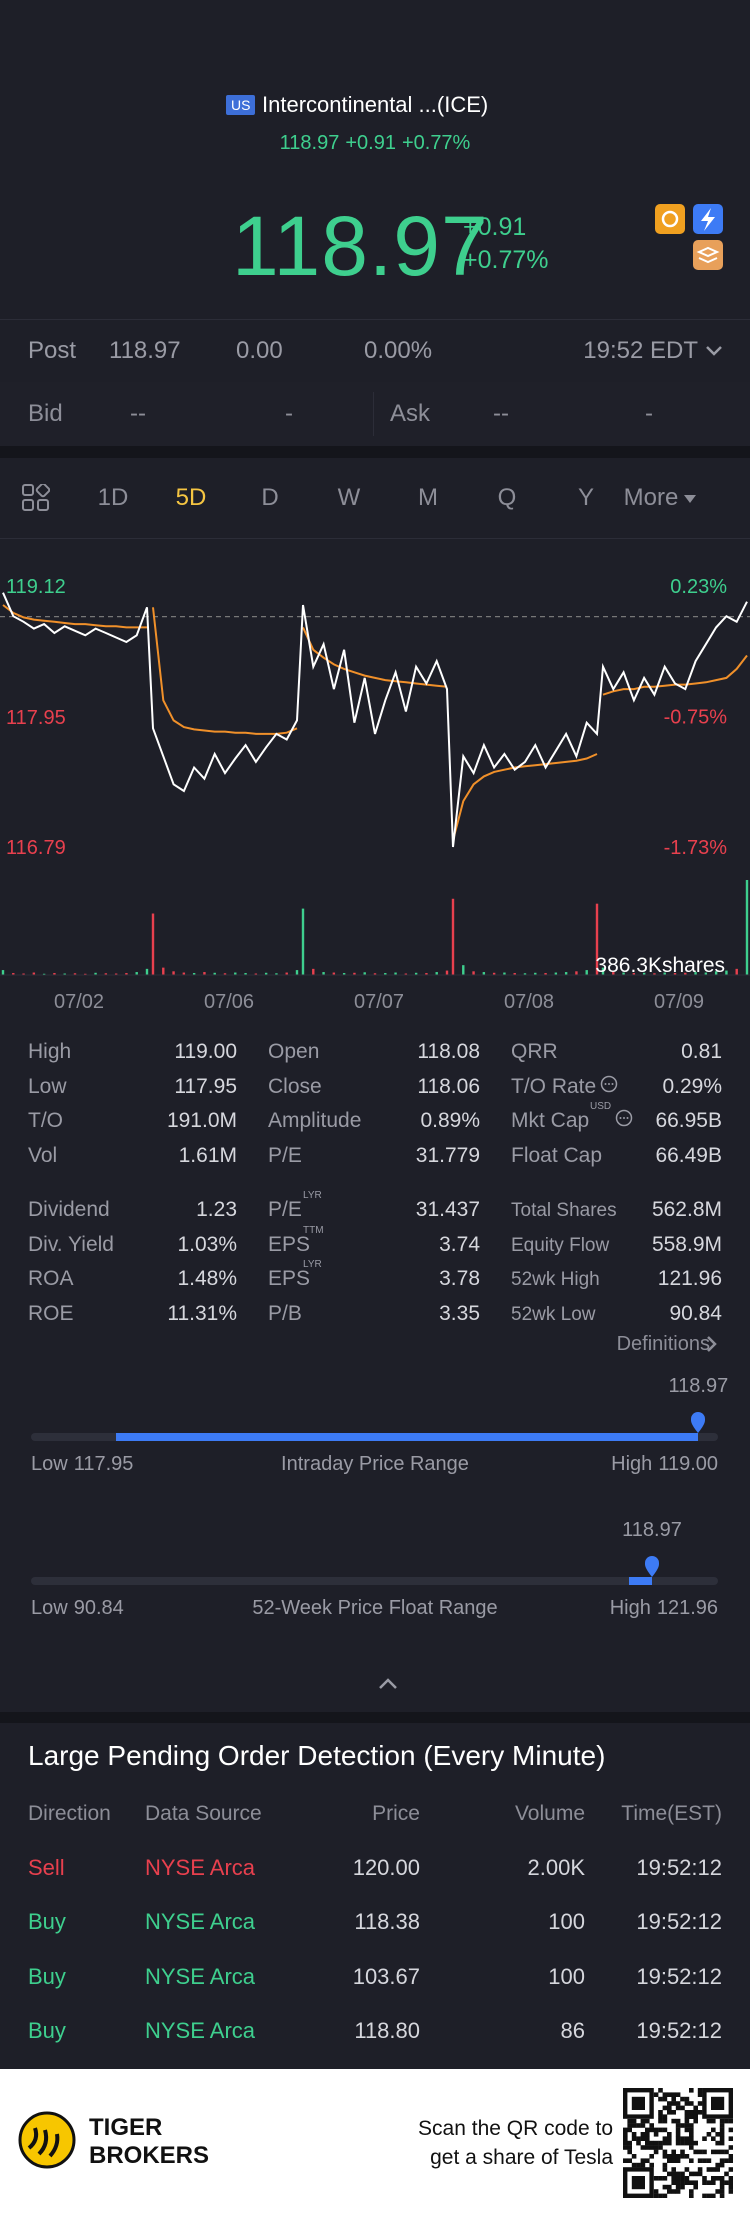 This screenshot has height=2216, width=750. What do you see at coordinates (660, 965) in the screenshot?
I see `volume-max-label: 386.3Kshares` at bounding box center [660, 965].